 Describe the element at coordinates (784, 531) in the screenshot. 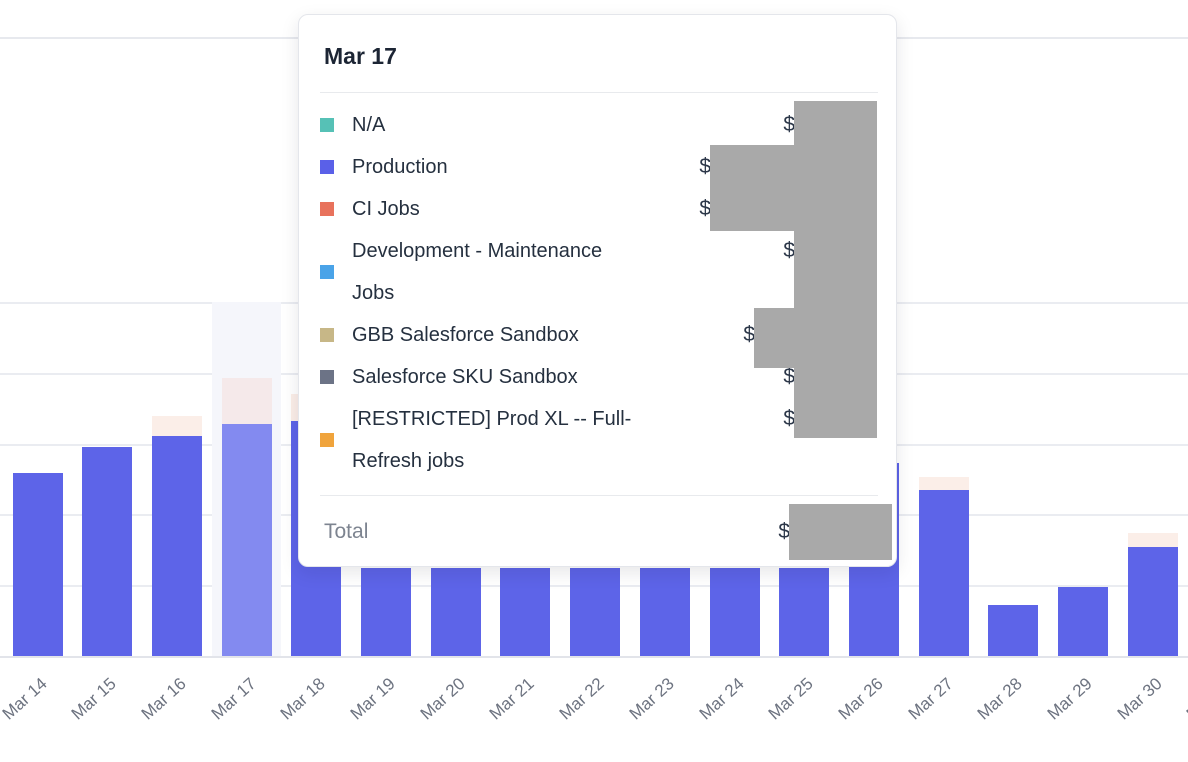

I see `tooltip-total-value: $` at that location.